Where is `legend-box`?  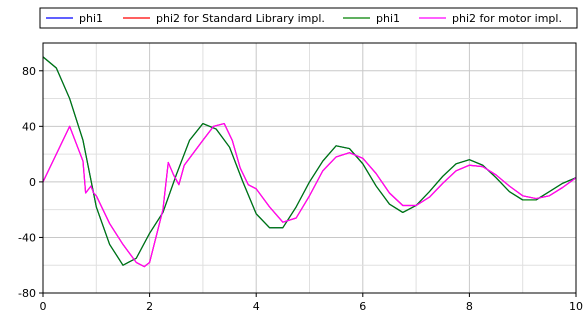
legend-box is located at coordinates (308, 18).